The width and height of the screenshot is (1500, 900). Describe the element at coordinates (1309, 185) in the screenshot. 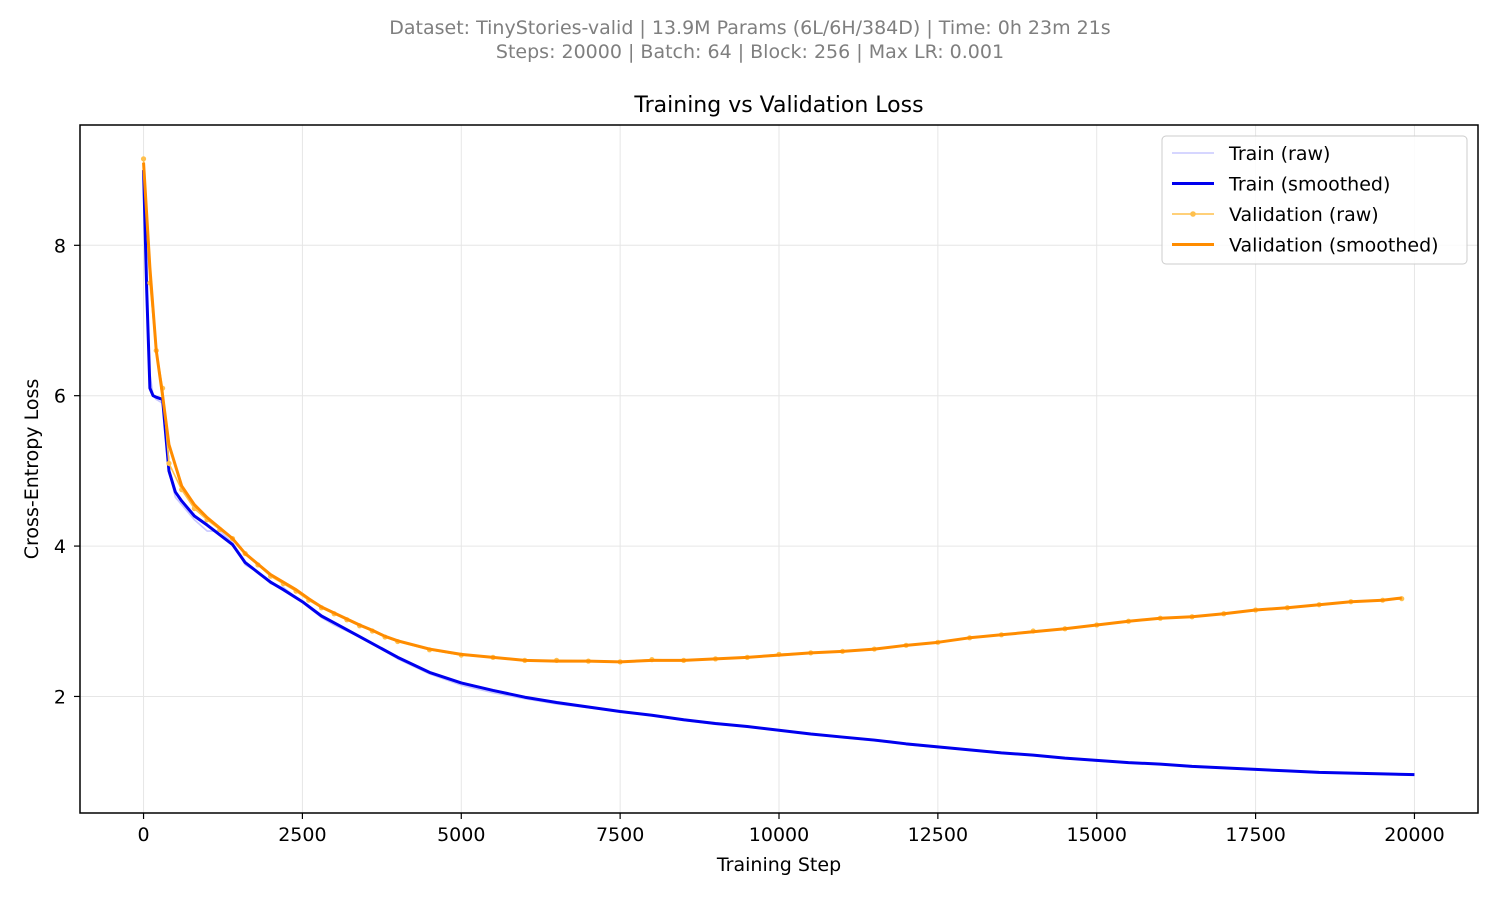

I see `legend-entry: Train (smoothed)` at that location.